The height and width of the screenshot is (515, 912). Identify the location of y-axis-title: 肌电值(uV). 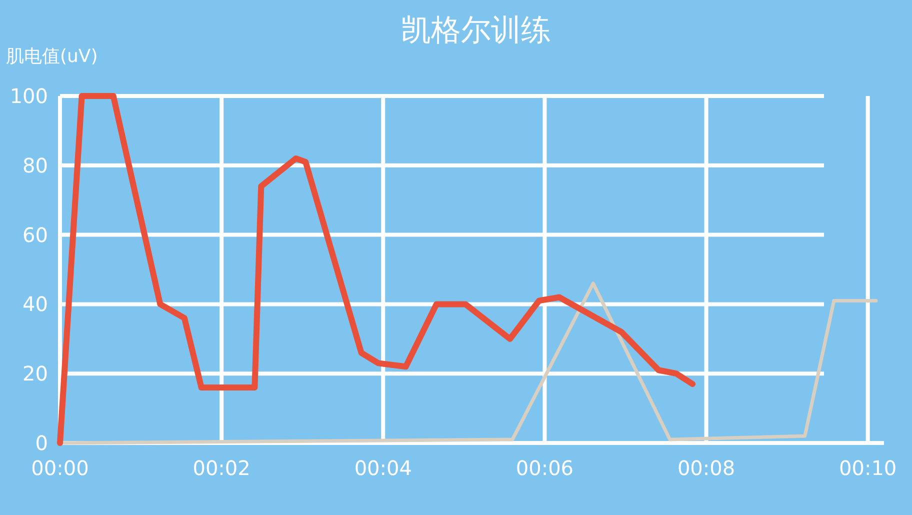
(52, 56).